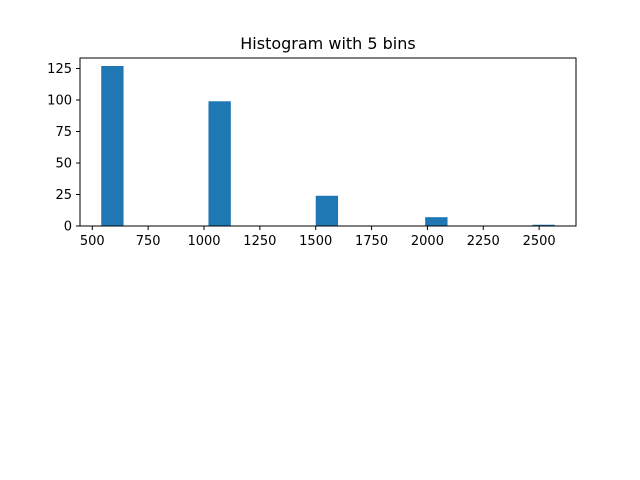 The height and width of the screenshot is (480, 640). Describe the element at coordinates (315, 241) in the screenshot. I see `x-tick-label: 1500` at that location.